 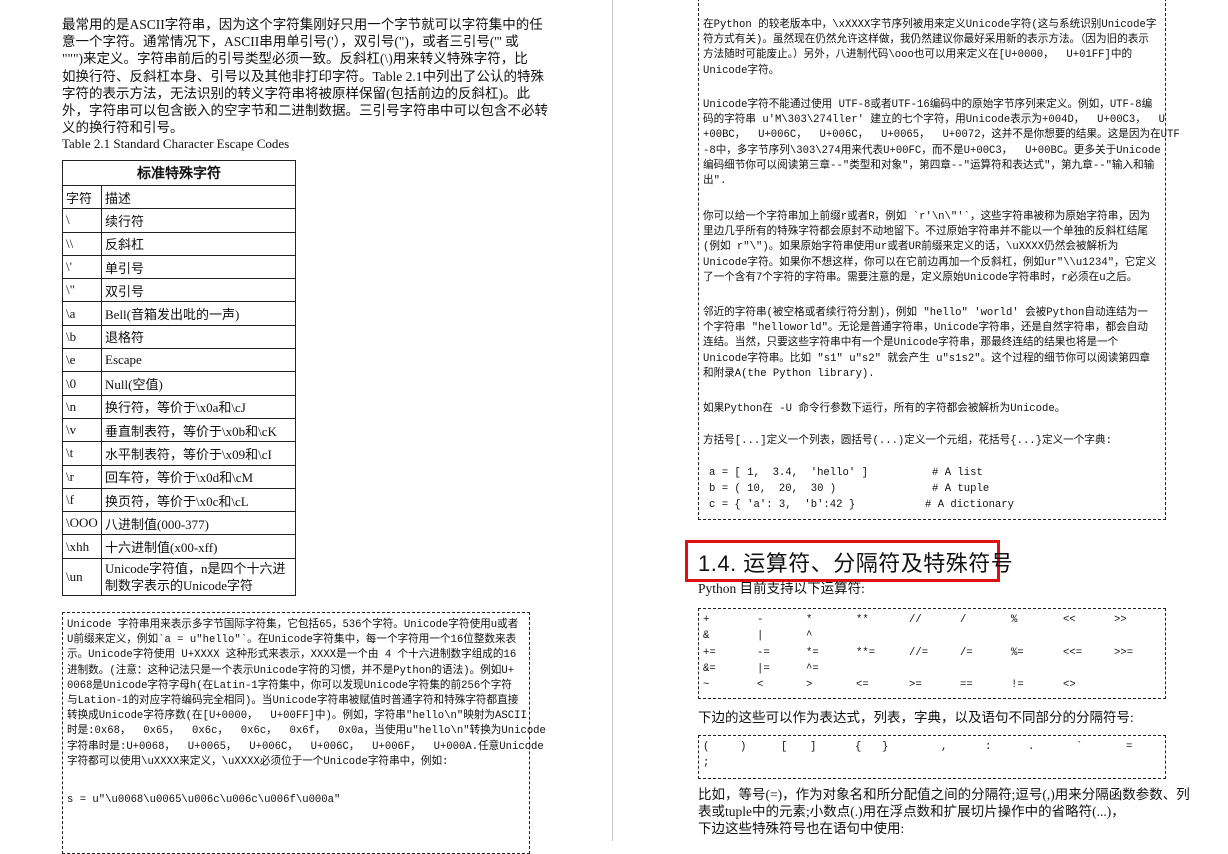 What do you see at coordinates (82, 576) in the screenshot?
I see `escape-sequence: \un` at bounding box center [82, 576].